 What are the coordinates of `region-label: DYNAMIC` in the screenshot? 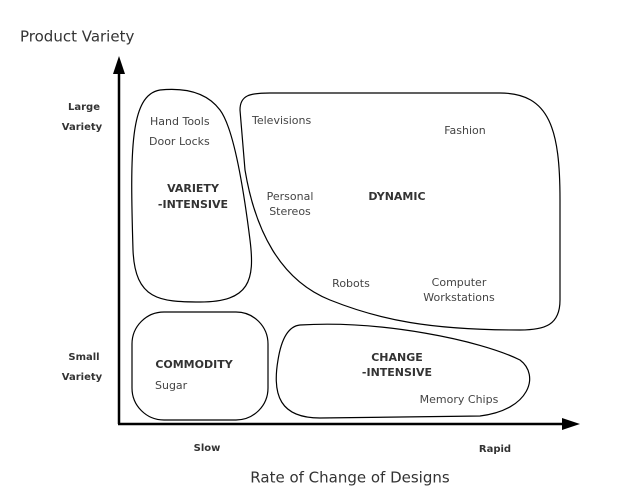 It's located at (396, 196).